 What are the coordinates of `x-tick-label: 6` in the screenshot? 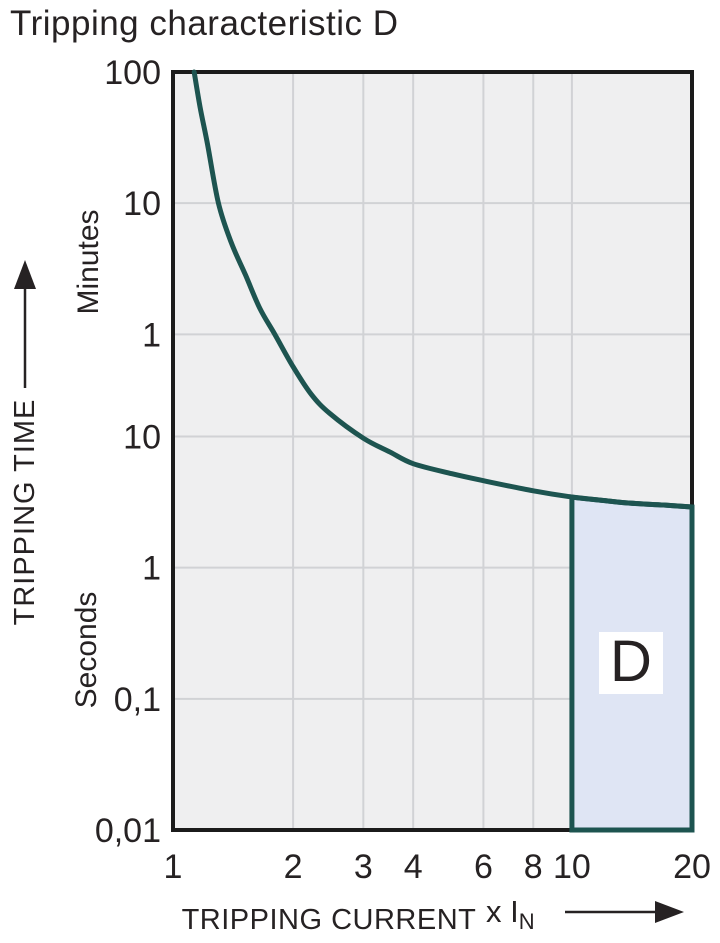 It's located at (483, 867).